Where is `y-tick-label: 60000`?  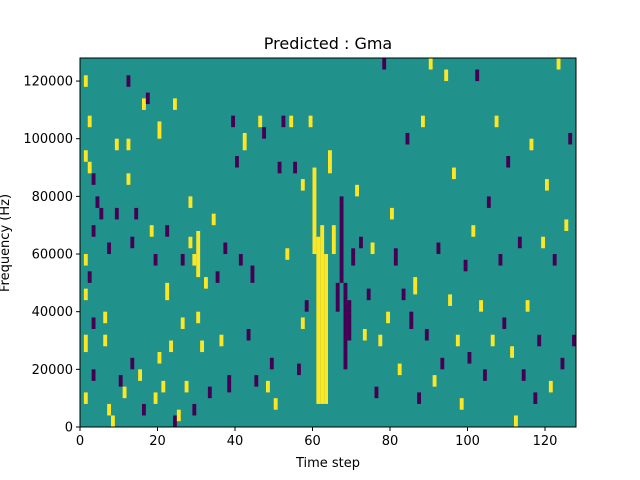 y-tick-label: 60000 is located at coordinates (52, 255).